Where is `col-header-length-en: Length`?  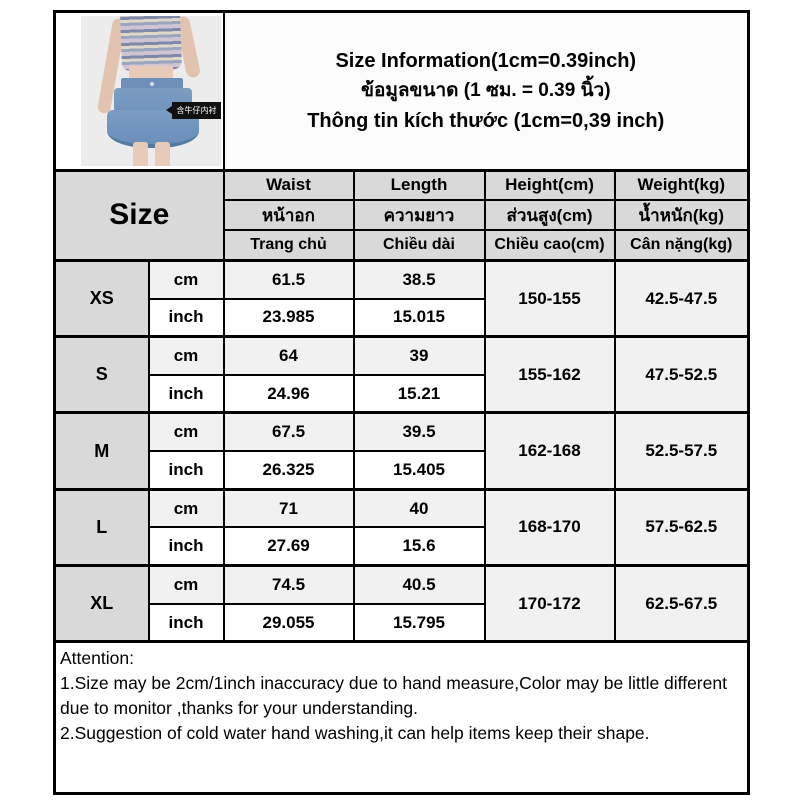 col-header-length-en: Length is located at coordinates (419, 185).